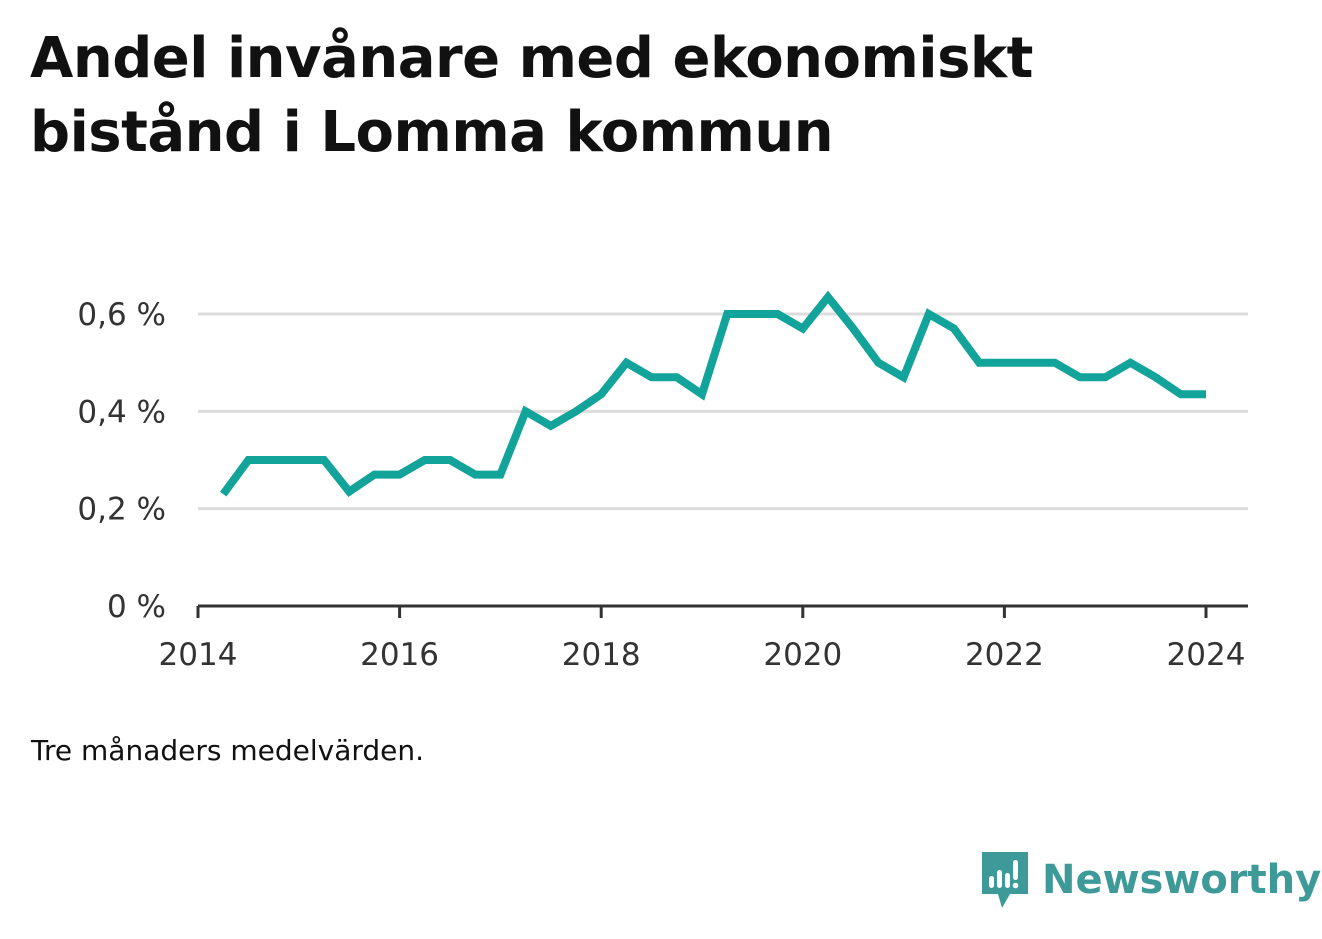  Describe the element at coordinates (121, 510) in the screenshot. I see `y-tick-label: 0,2 %` at that location.